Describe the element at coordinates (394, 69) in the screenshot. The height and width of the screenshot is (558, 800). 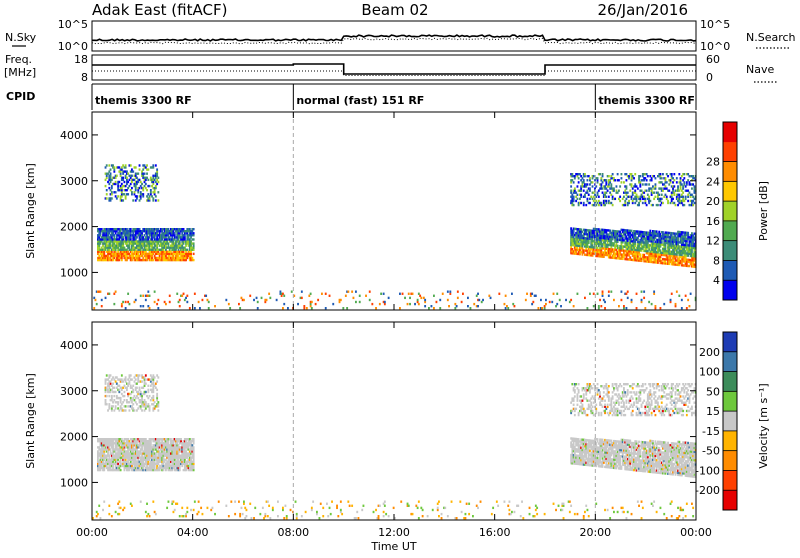
I see `freq-series-line` at that location.